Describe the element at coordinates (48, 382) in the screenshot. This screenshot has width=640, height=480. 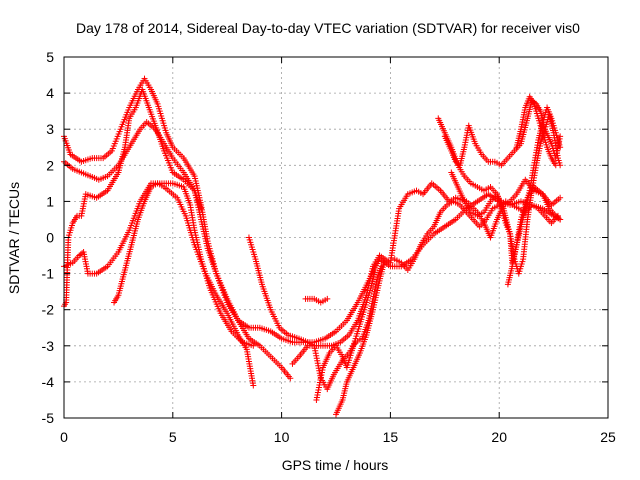
I see `y-tick-label: -4` at that location.